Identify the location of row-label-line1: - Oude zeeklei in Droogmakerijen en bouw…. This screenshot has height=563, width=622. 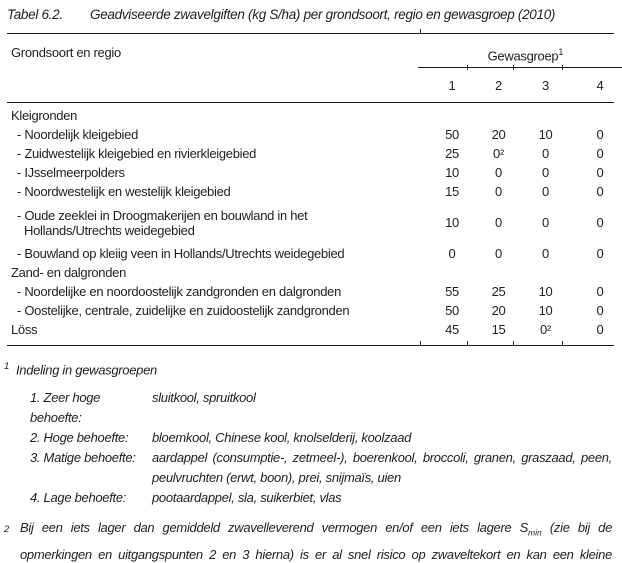
(162, 215).